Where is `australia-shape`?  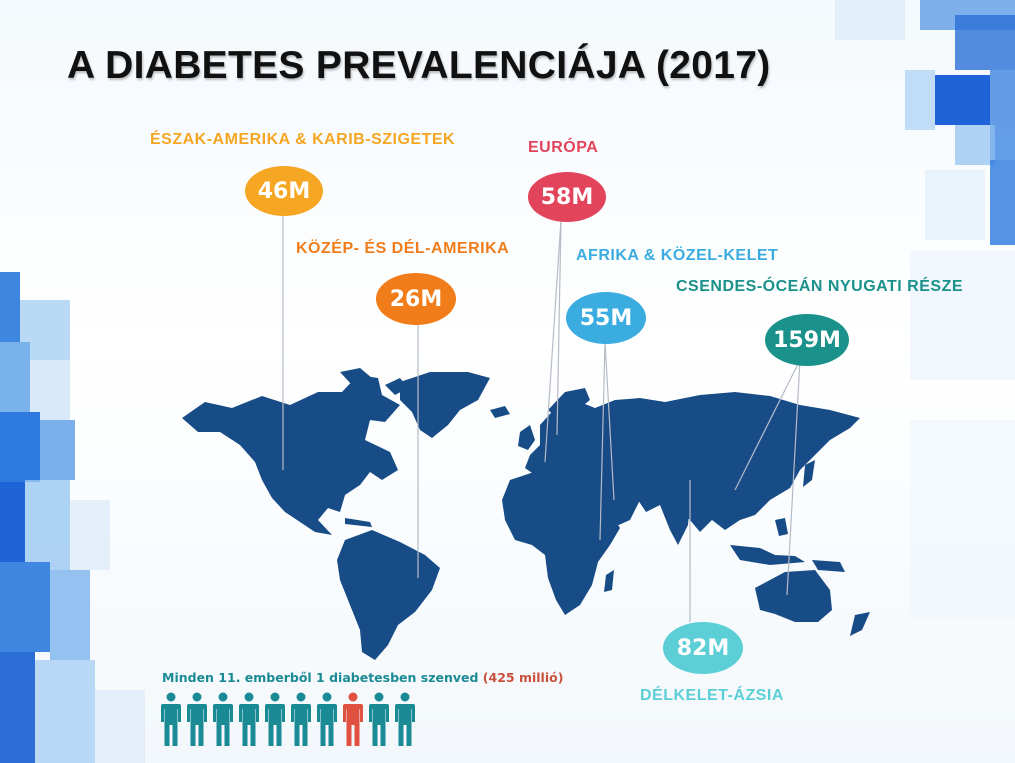 australia-shape is located at coordinates (793, 596).